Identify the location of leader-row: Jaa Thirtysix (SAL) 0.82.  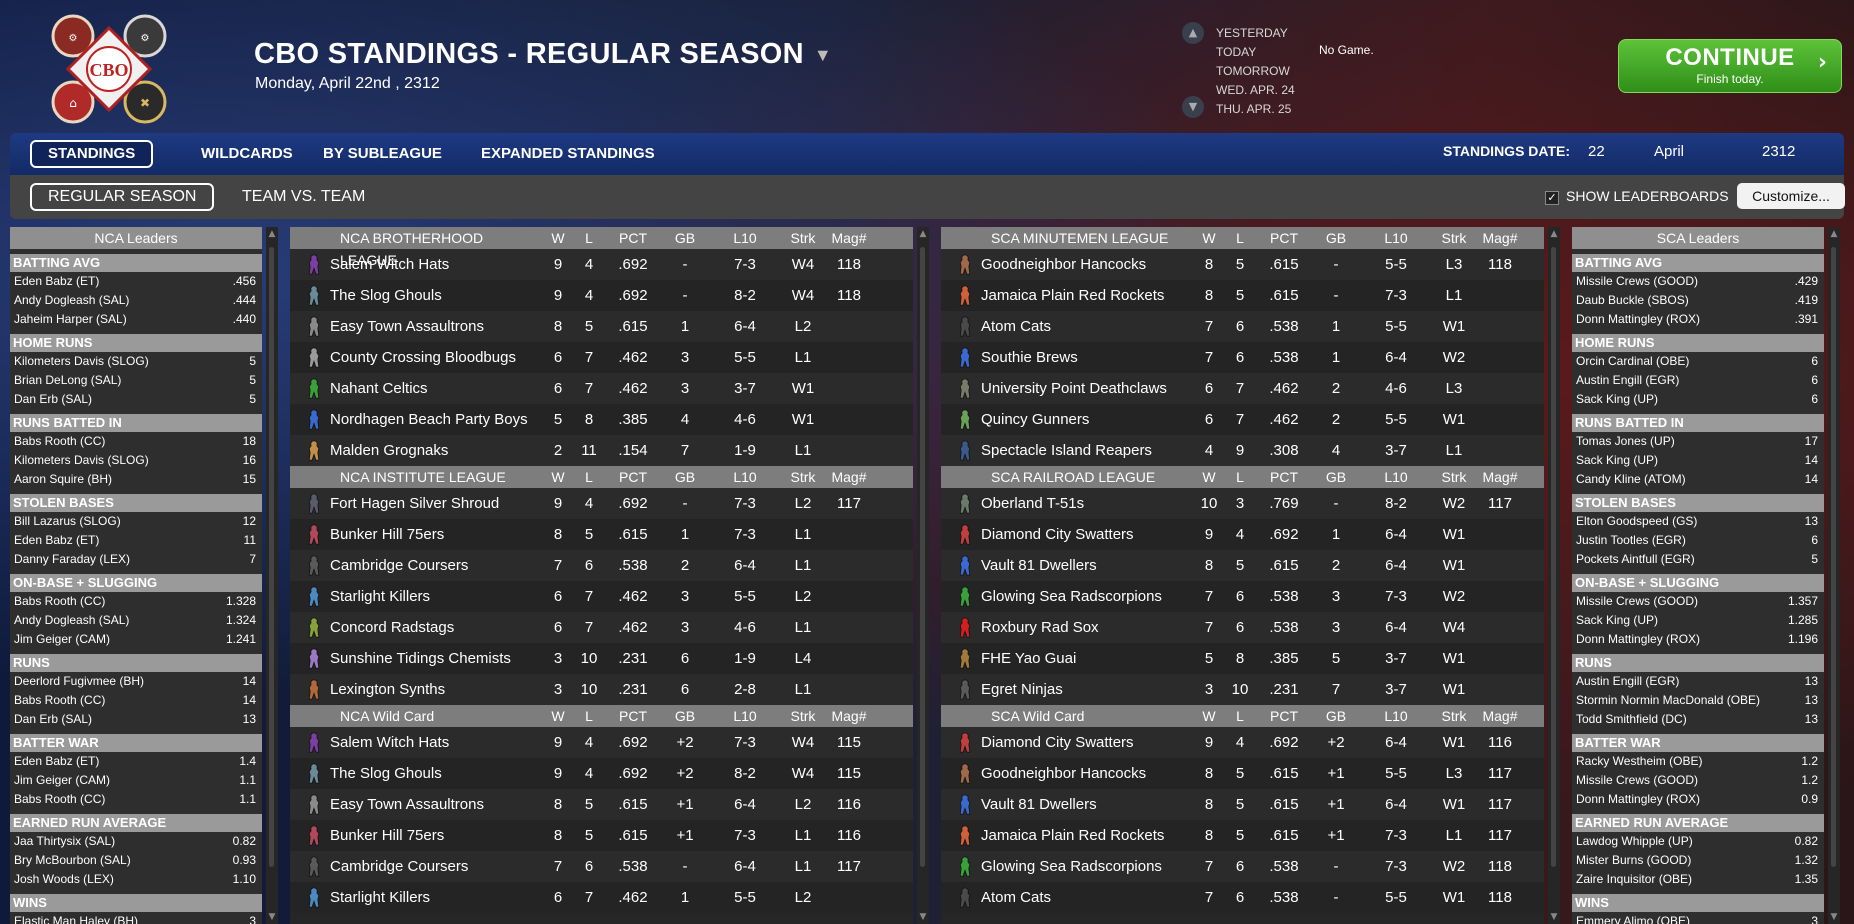
(136, 841).